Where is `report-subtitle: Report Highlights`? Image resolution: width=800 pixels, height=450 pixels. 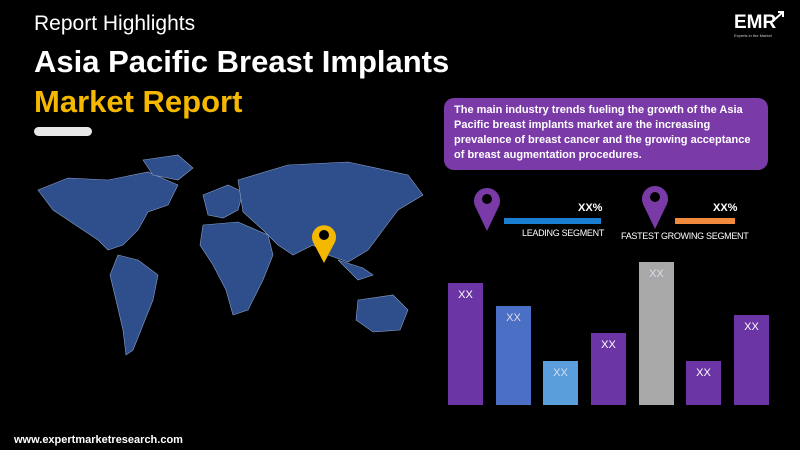
report-subtitle: Report Highlights is located at coordinates (115, 23).